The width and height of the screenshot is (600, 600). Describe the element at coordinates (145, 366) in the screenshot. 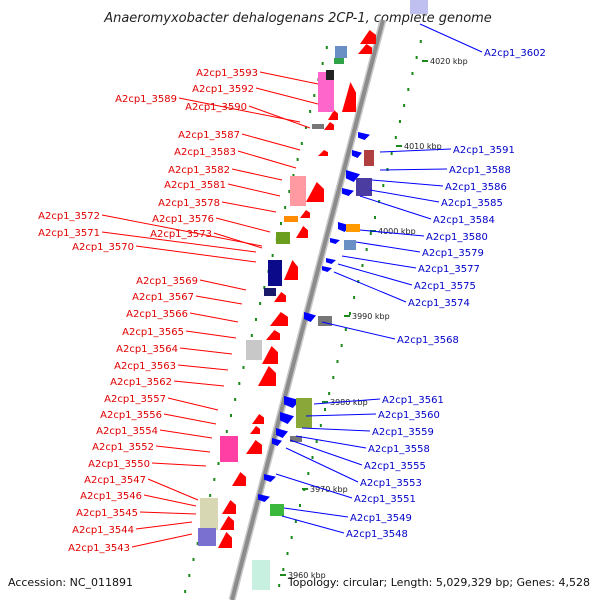

I see `gene-label-left: A2cp1_3563` at that location.